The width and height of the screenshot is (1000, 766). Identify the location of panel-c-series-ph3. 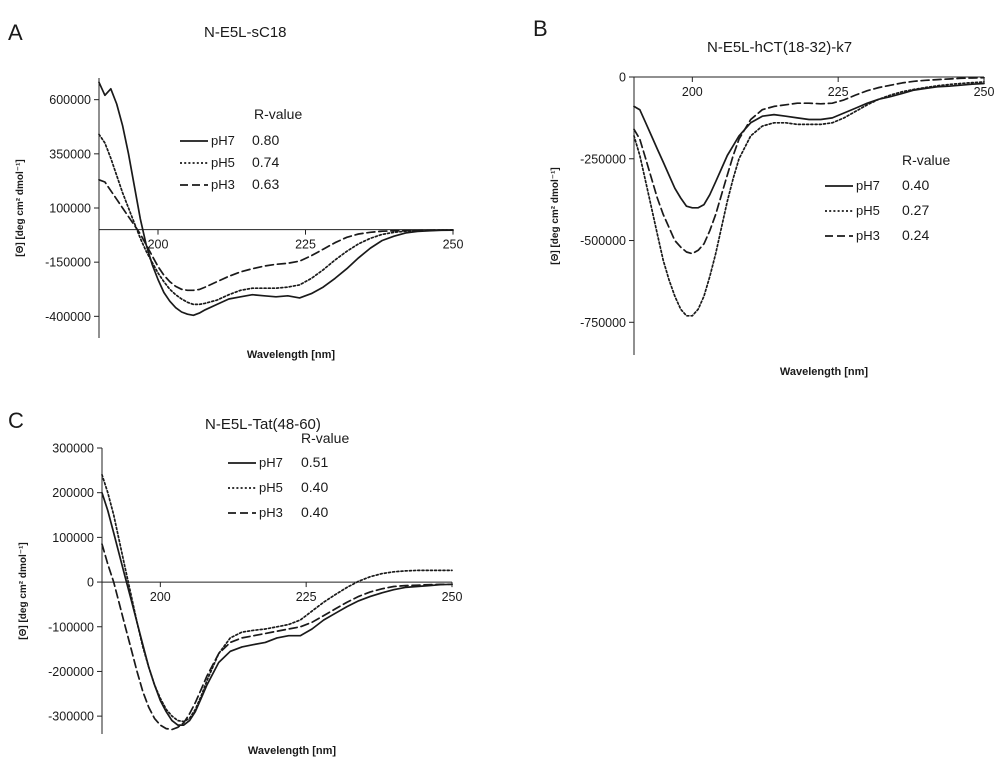
(277, 637).